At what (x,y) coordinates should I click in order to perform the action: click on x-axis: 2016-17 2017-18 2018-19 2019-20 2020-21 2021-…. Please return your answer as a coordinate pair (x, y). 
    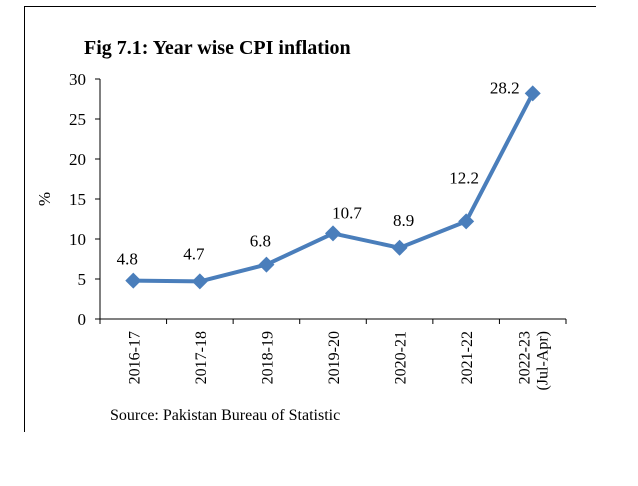
    Looking at the image, I should click on (333, 354).